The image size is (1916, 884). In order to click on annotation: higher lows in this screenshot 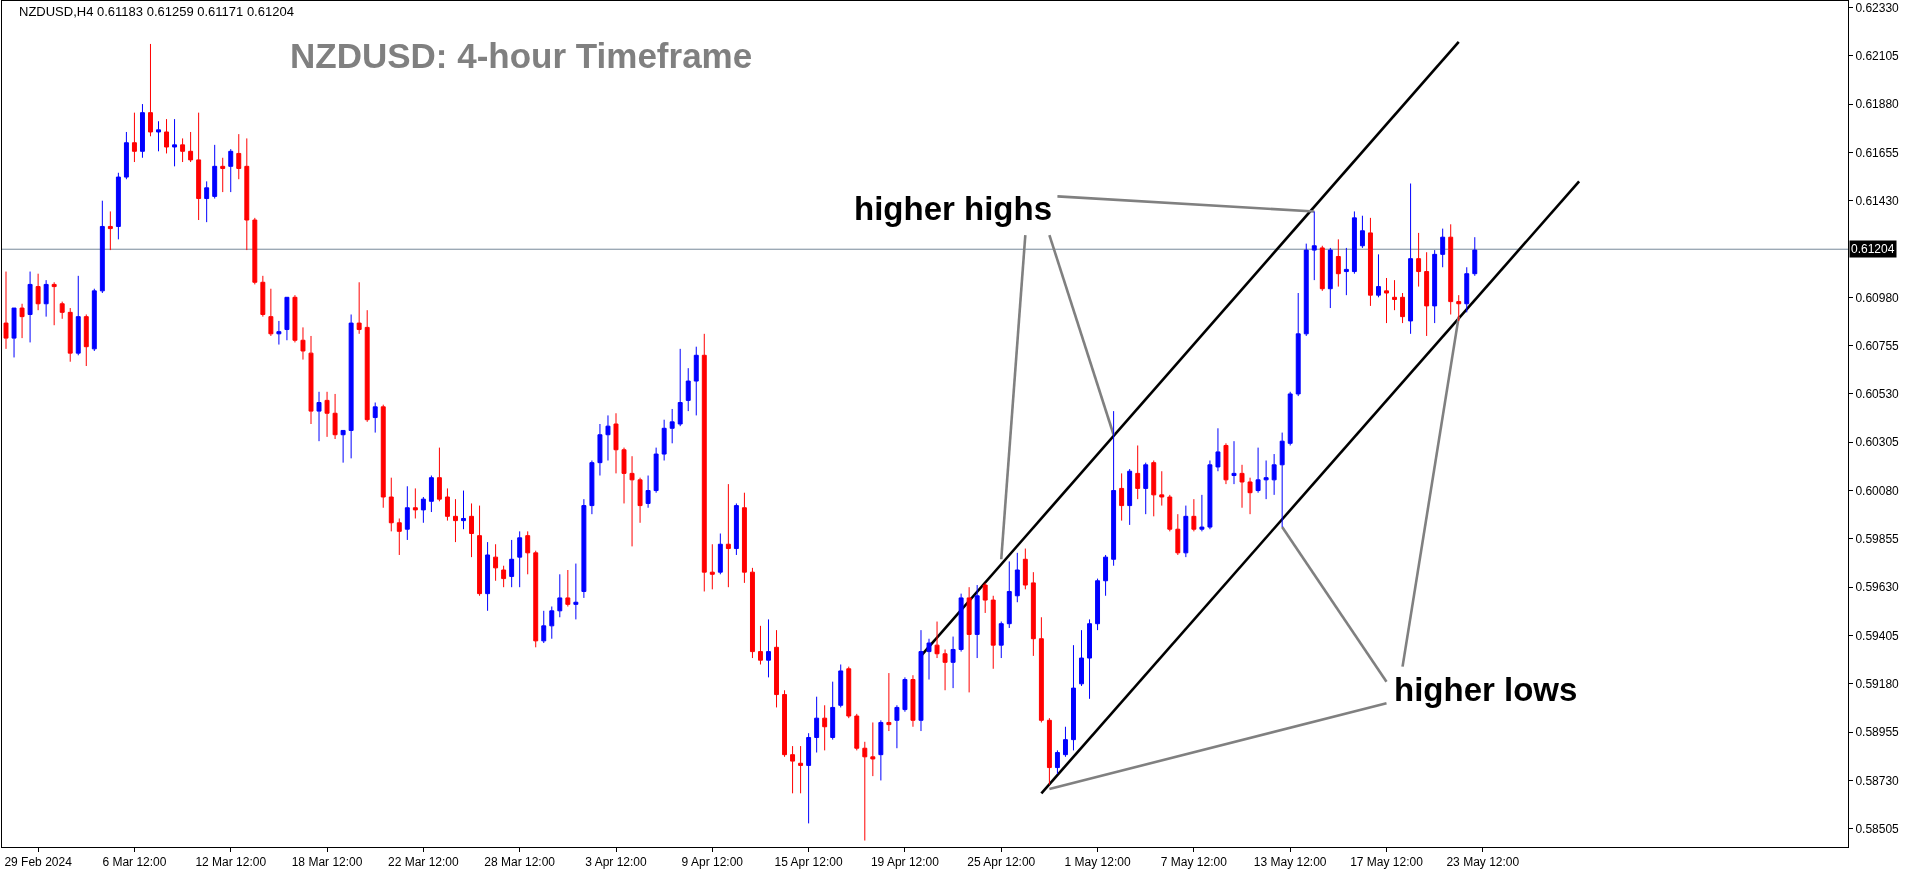, I will do `click(1486, 689)`.